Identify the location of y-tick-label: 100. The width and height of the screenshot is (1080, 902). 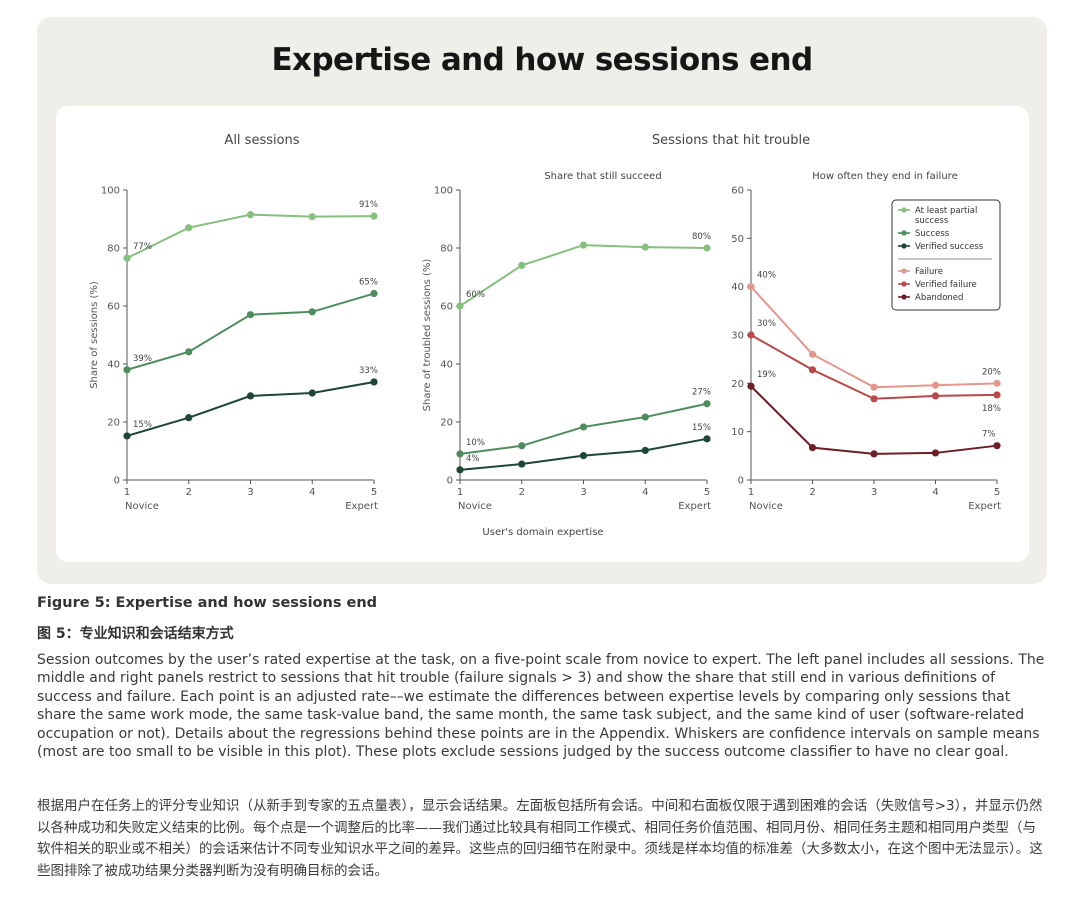
(110, 191).